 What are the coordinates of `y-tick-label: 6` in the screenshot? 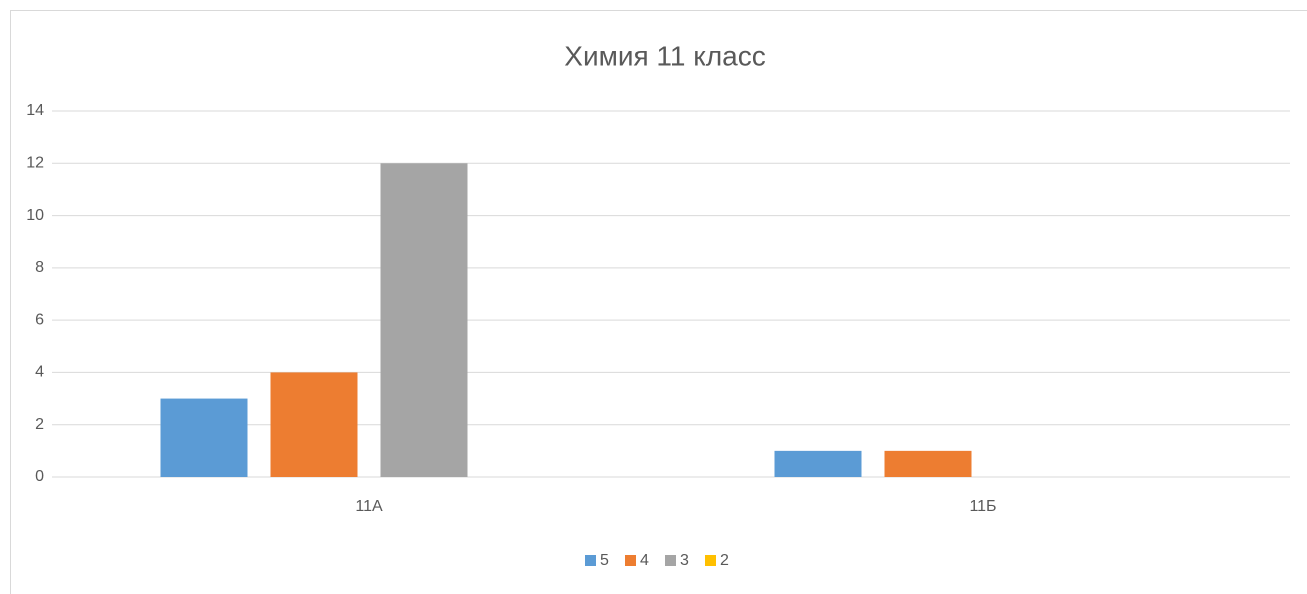 It's located at (39, 319).